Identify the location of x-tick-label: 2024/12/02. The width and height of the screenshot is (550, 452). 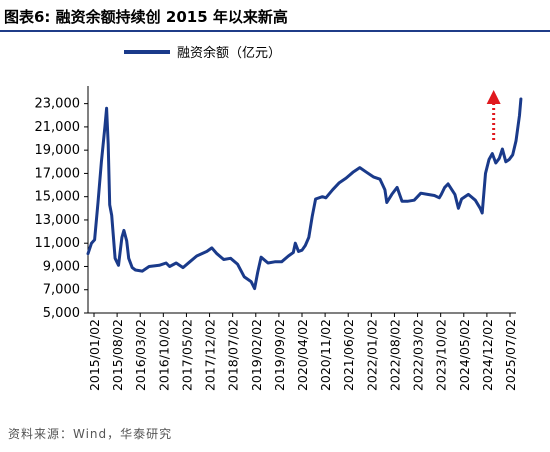
(487, 355).